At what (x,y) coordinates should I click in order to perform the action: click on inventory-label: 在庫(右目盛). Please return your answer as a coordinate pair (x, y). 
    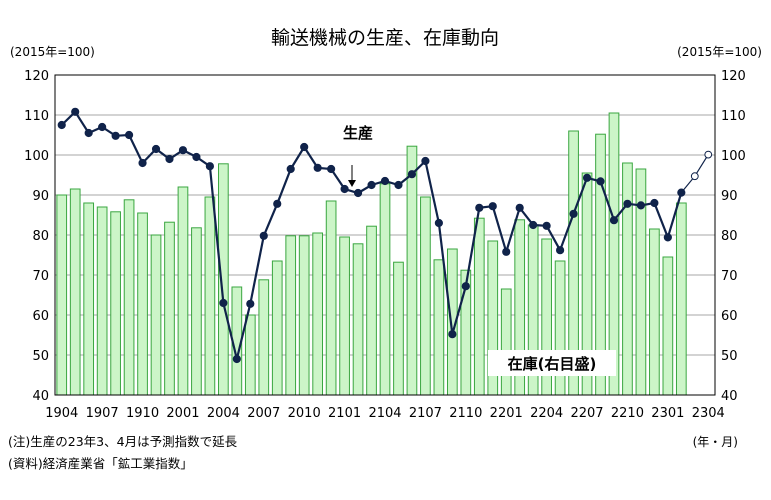
    Looking at the image, I should click on (552, 363).